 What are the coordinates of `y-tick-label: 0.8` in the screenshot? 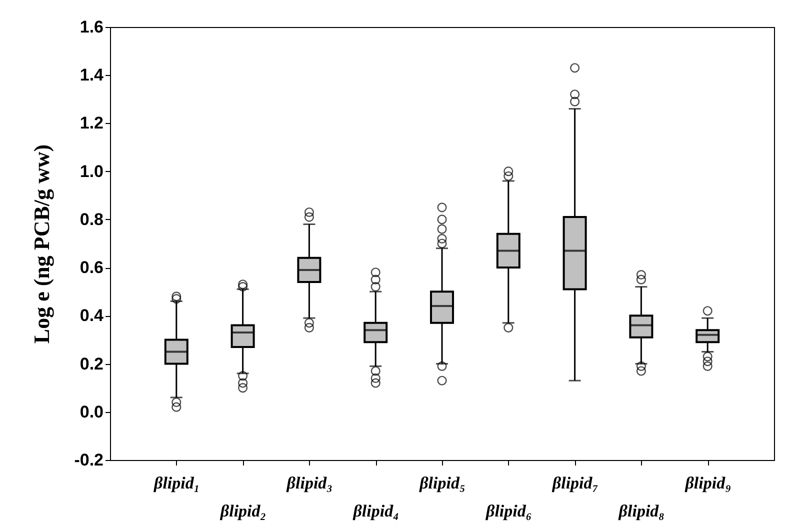 It's located at (92, 219).